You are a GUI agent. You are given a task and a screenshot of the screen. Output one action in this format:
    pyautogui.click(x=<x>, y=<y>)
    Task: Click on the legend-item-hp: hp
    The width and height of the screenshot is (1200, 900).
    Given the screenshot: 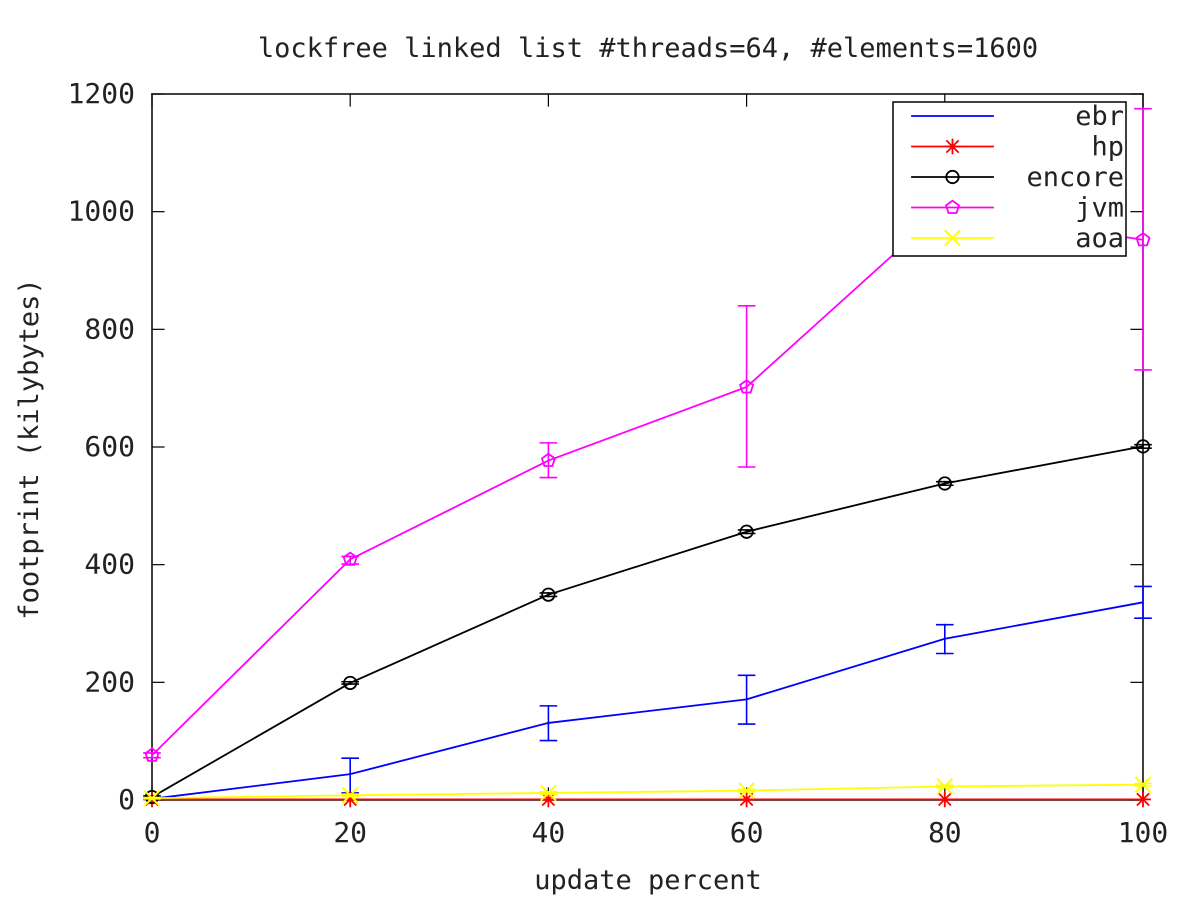 What is the action you would take?
    pyautogui.click(x=1017, y=147)
    